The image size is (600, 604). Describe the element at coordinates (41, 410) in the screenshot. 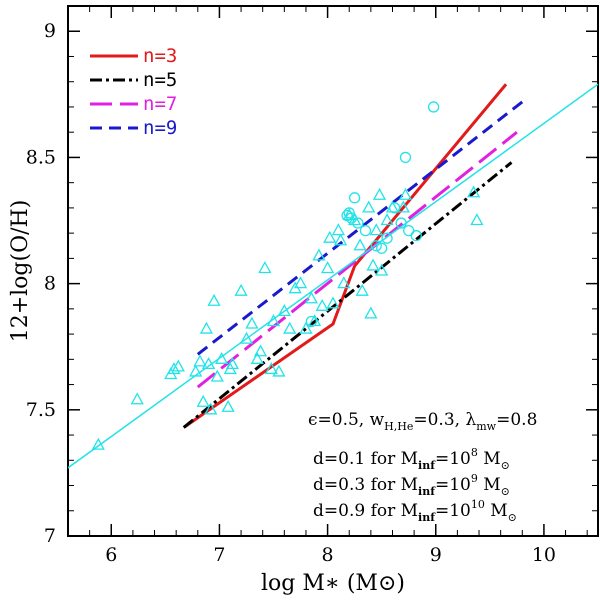

I see `y-tick-label: 7.5` at that location.